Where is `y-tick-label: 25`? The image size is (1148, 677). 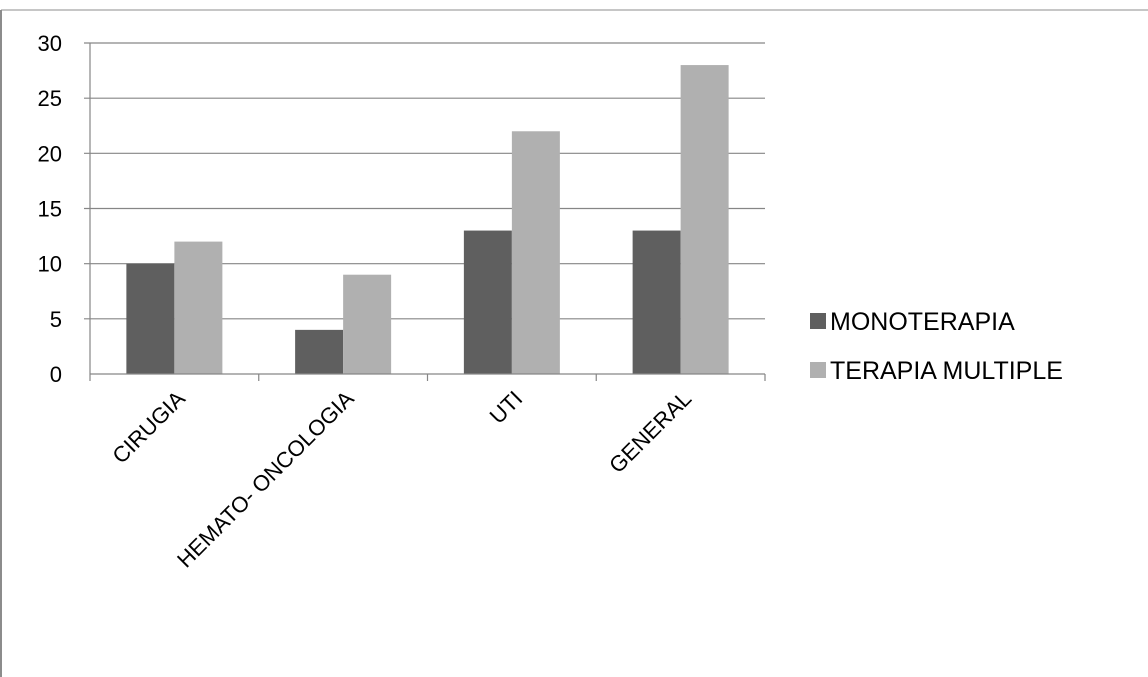
y-tick-label: 25 is located at coordinates (50, 98).